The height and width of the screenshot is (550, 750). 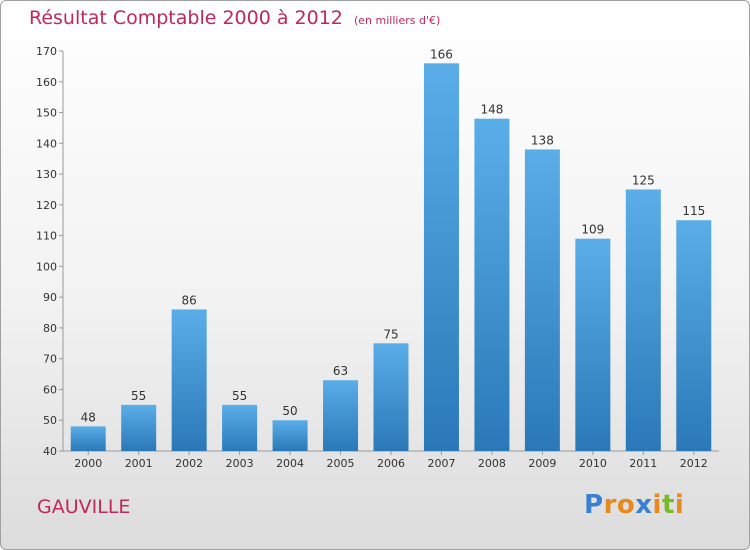 What do you see at coordinates (88, 463) in the screenshot?
I see `x-tick-label-2000: 2000` at bounding box center [88, 463].